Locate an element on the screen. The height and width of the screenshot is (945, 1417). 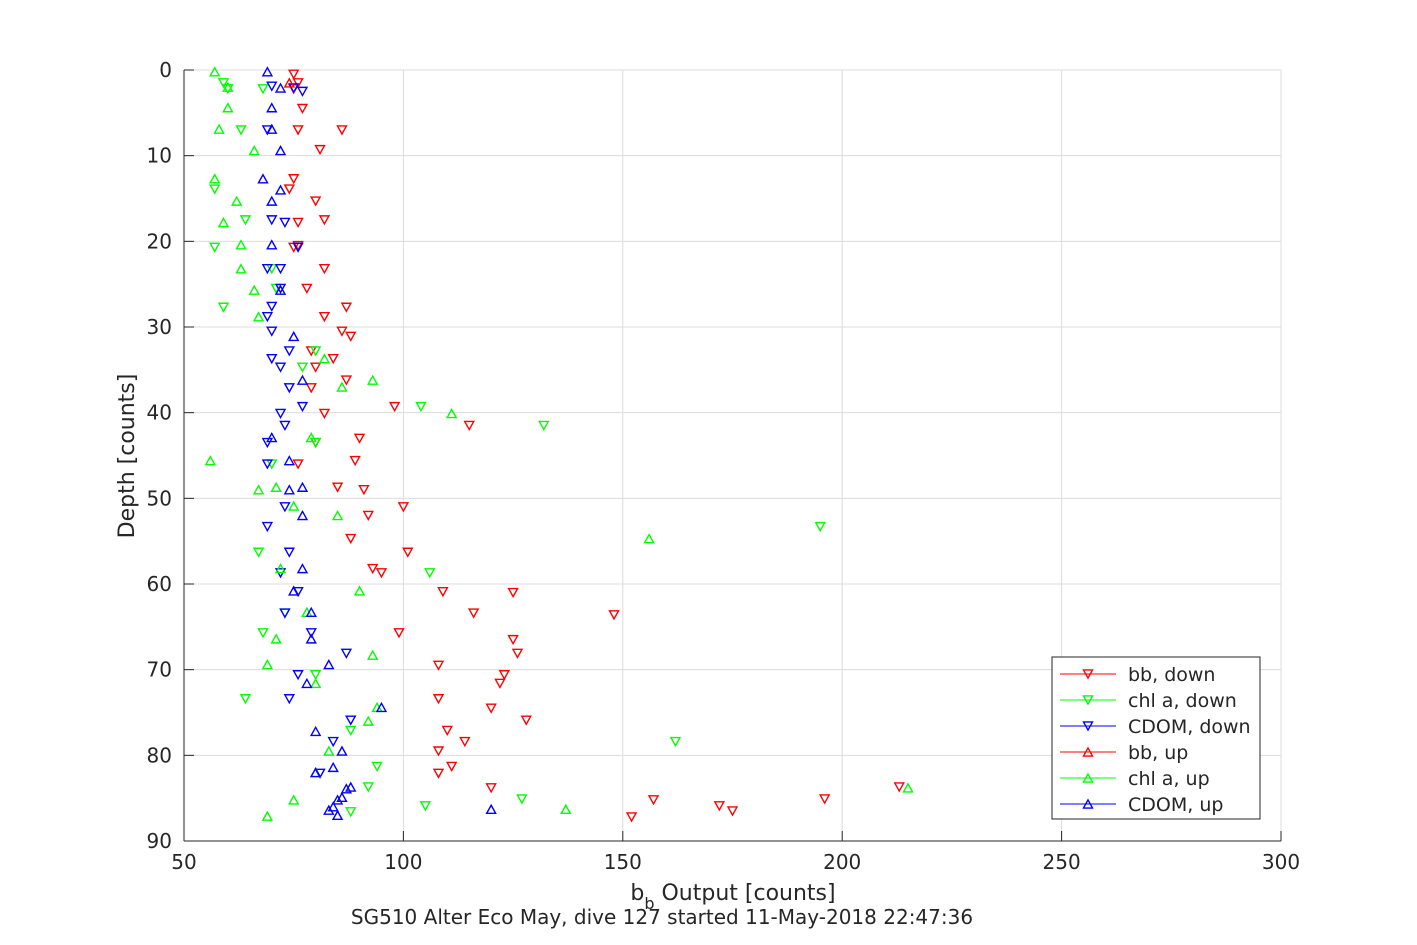
legend-item: CDOM, down is located at coordinates (1155, 727).